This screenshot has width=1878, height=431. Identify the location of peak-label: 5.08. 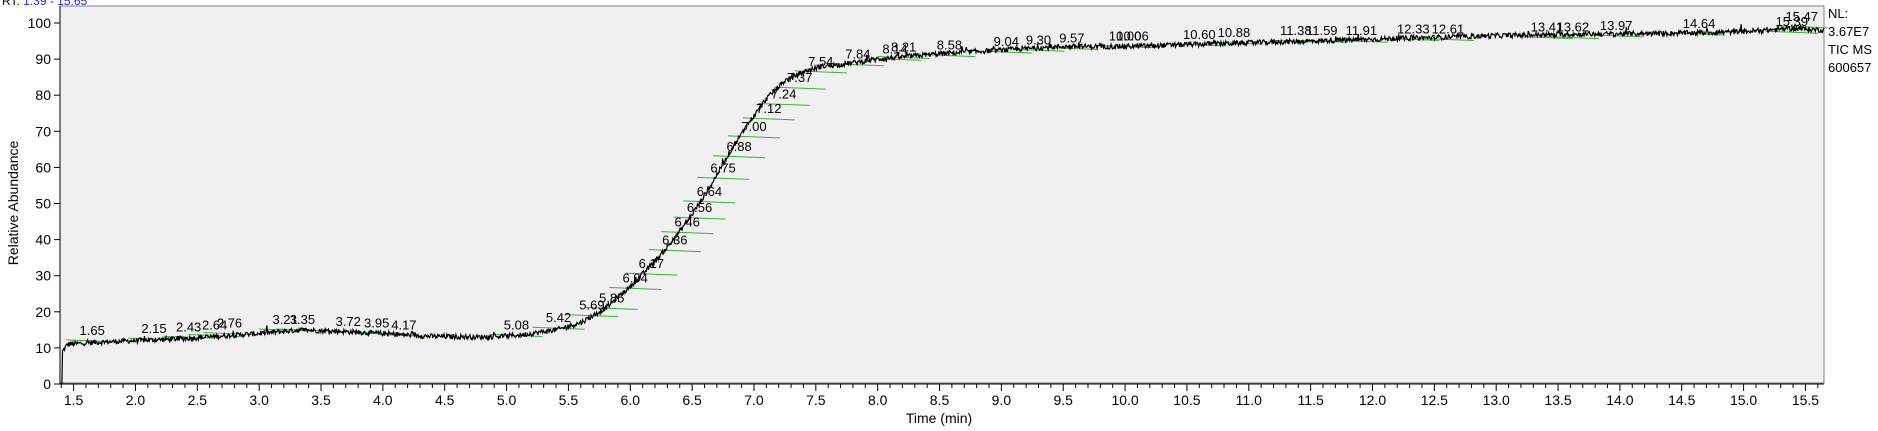
(516, 324).